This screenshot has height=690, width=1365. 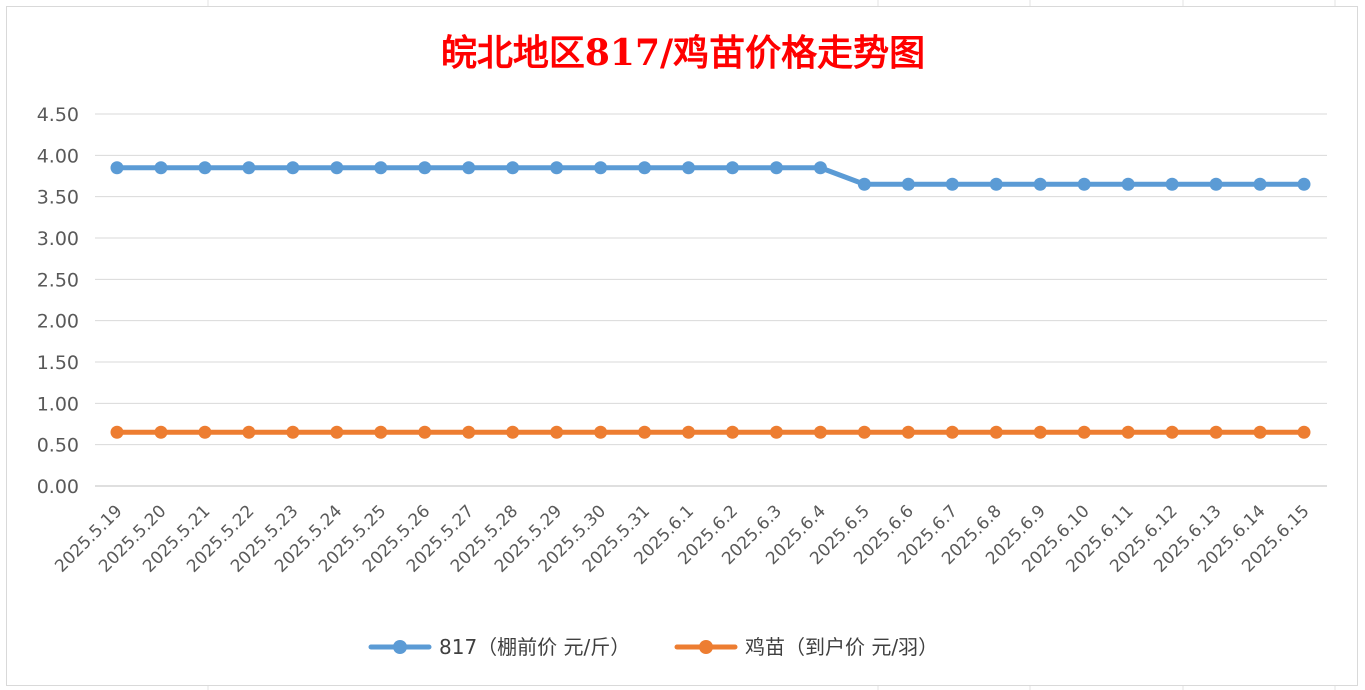 I want to click on chart-title: 皖北地区817/鸡苗价格走势图, so click(x=683, y=53).